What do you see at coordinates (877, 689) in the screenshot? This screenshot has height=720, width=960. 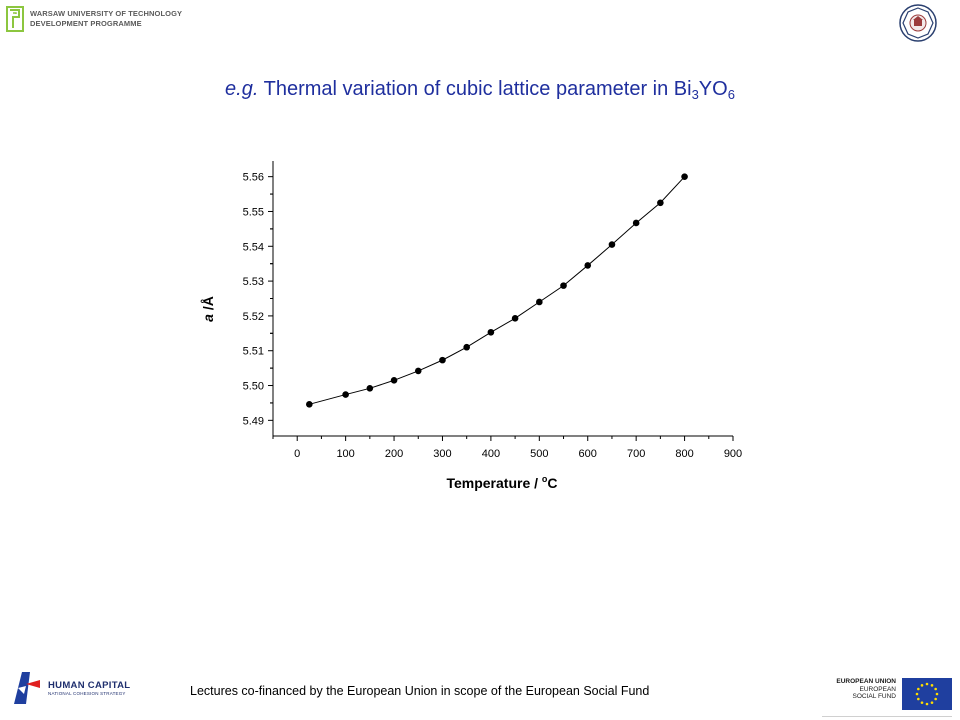 I see `eu-line2: EUROPEAN` at bounding box center [877, 689].